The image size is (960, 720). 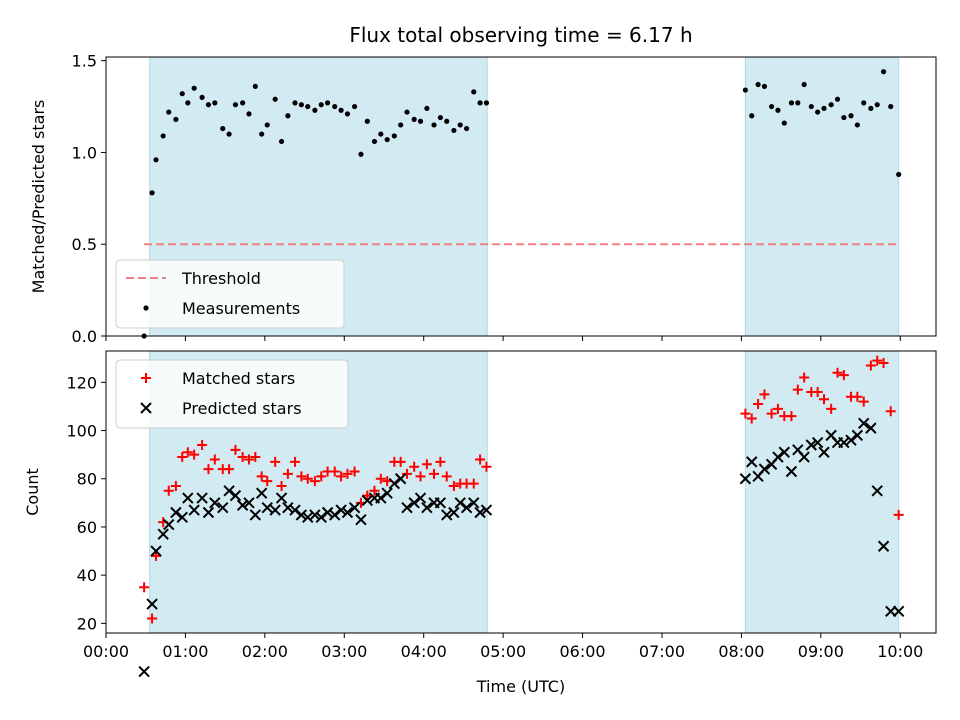 What do you see at coordinates (84, 152) in the screenshot?
I see `y-tick-label: 1.0` at bounding box center [84, 152].